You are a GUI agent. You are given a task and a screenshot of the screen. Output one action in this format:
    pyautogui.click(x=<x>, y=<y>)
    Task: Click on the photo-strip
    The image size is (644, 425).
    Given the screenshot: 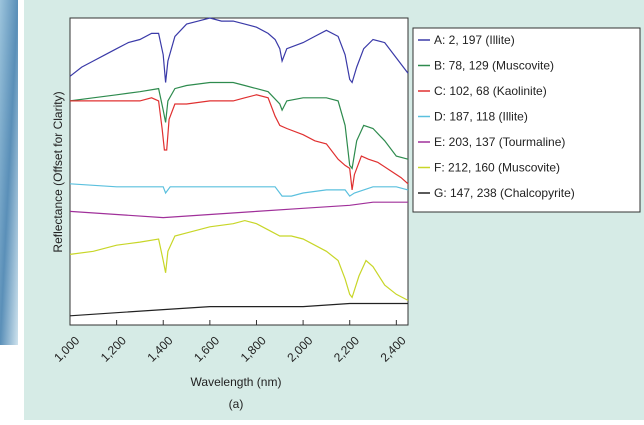 What is the action you would take?
    pyautogui.click(x=9, y=172)
    